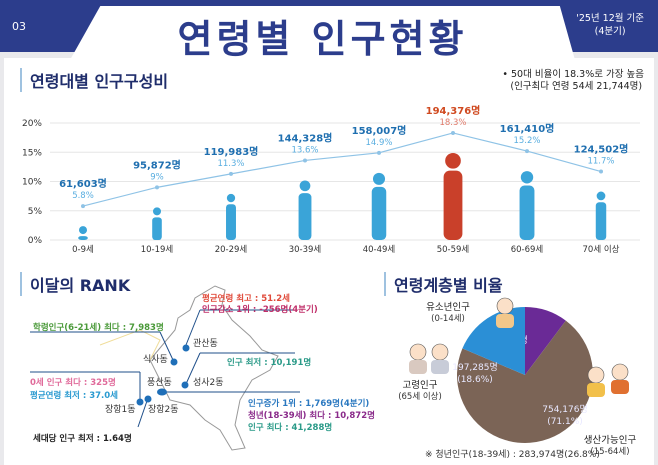 This screenshot has height=465, width=658. What do you see at coordinates (83, 250) in the screenshot?
I see `x-tick-label: 0-9세` at bounding box center [83, 250].